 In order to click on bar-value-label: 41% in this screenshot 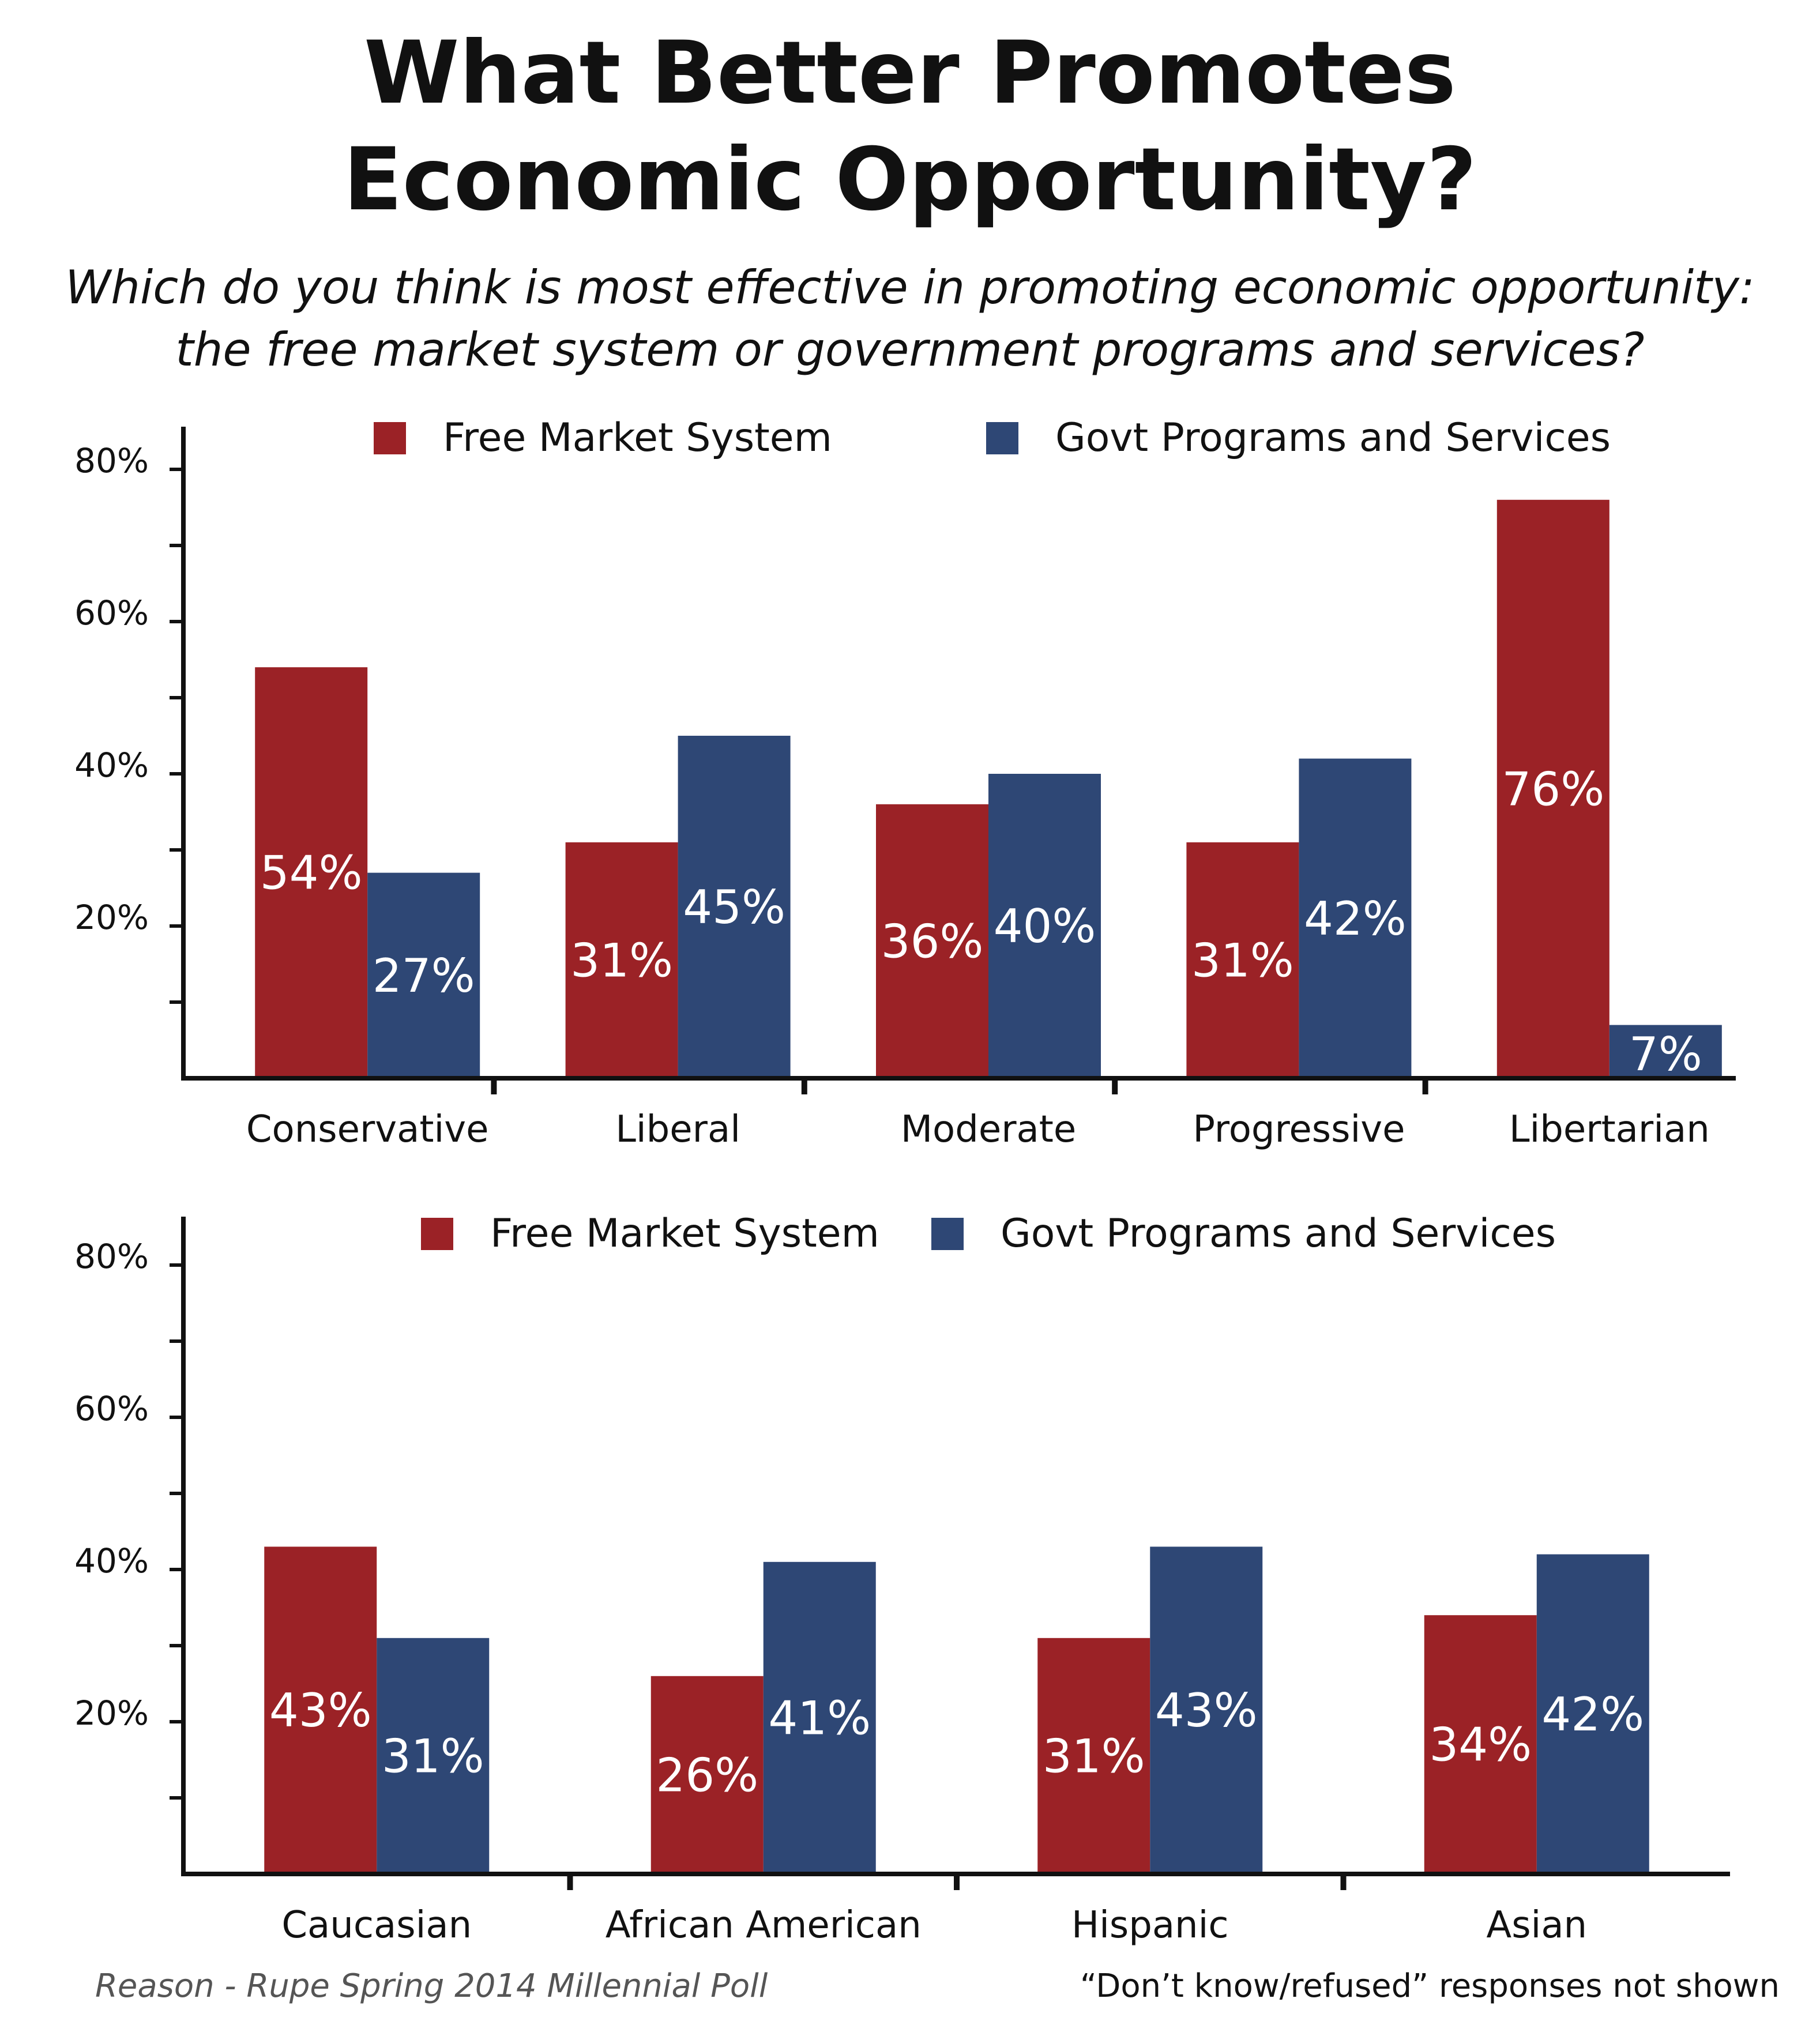, I will do `click(819, 1718)`.